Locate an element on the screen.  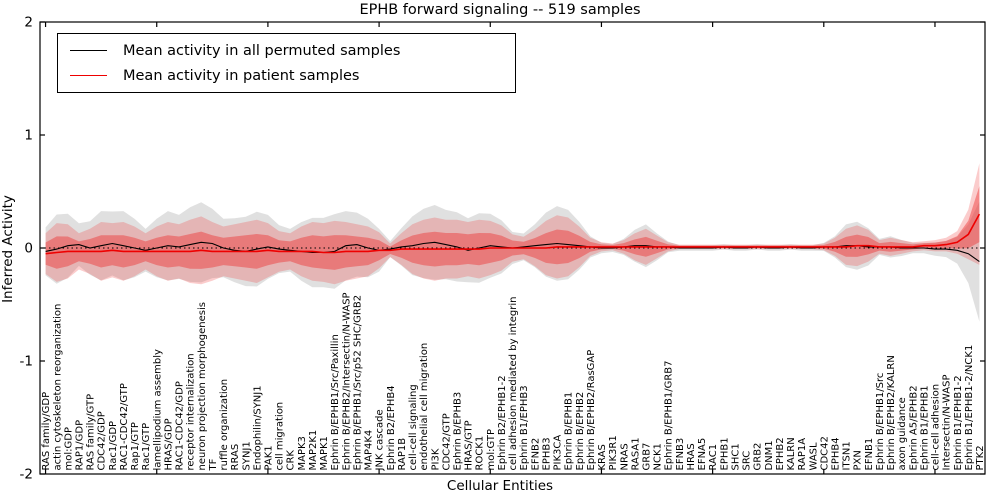
x-category-label: Ephrin B/EPHB1 is located at coordinates (569, 431).